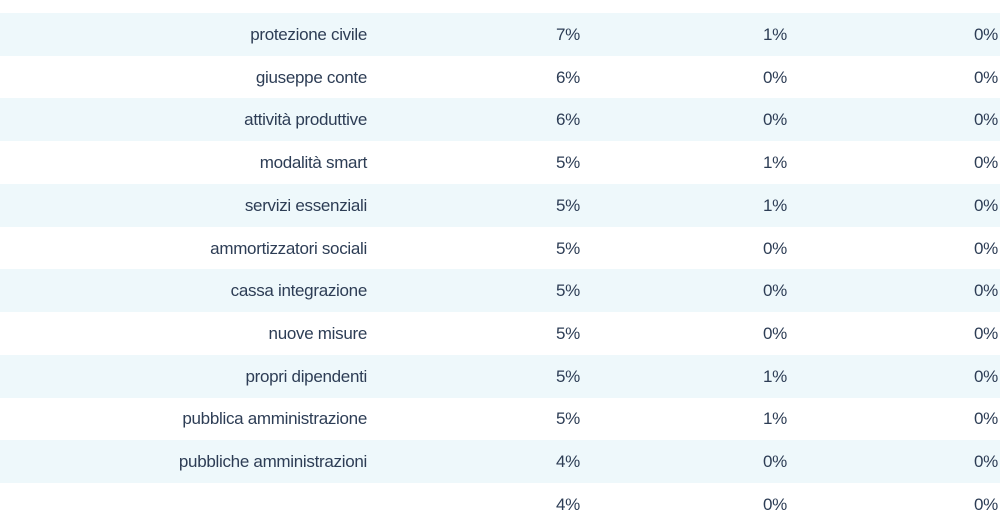  What do you see at coordinates (500, 205) in the screenshot?
I see `table-row: servizi essenziali 5% 1% 0%` at bounding box center [500, 205].